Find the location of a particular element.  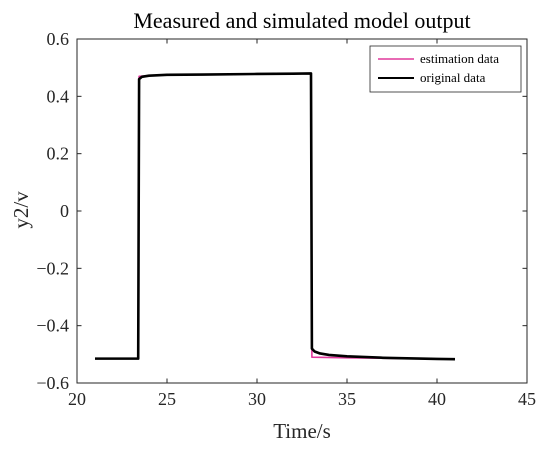

chart-title: Measured and simulated model output is located at coordinates (301, 20).